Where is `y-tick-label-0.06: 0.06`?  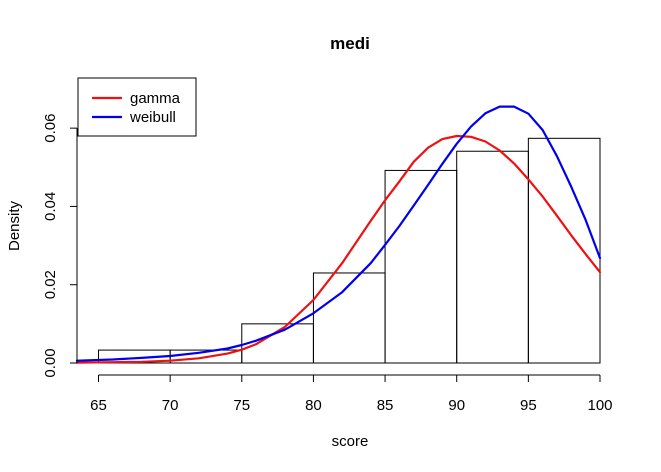 y-tick-label-0.06: 0.06 is located at coordinates (50, 128).